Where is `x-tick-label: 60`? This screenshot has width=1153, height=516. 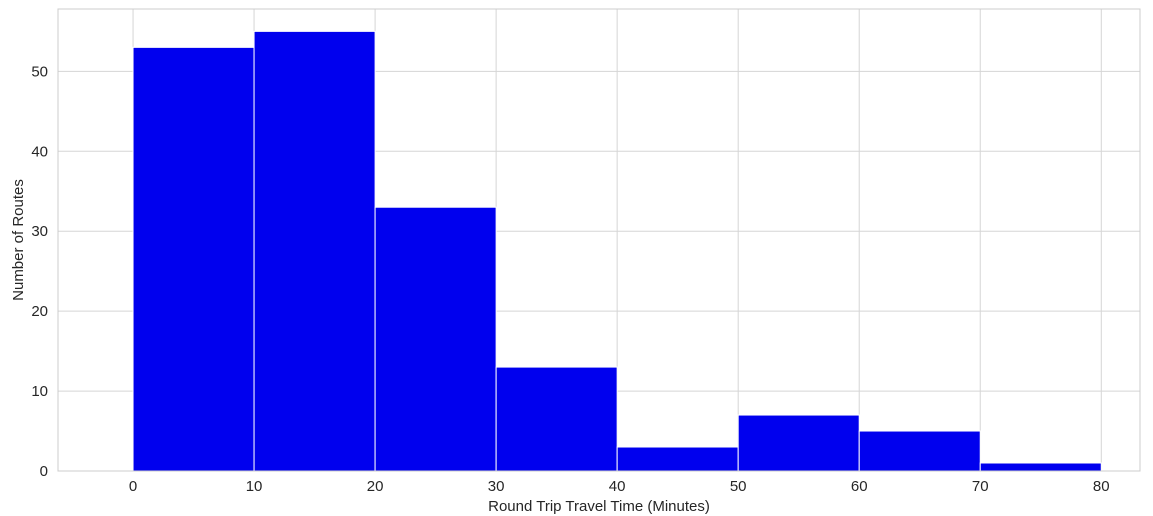 x-tick-label: 60 is located at coordinates (859, 486).